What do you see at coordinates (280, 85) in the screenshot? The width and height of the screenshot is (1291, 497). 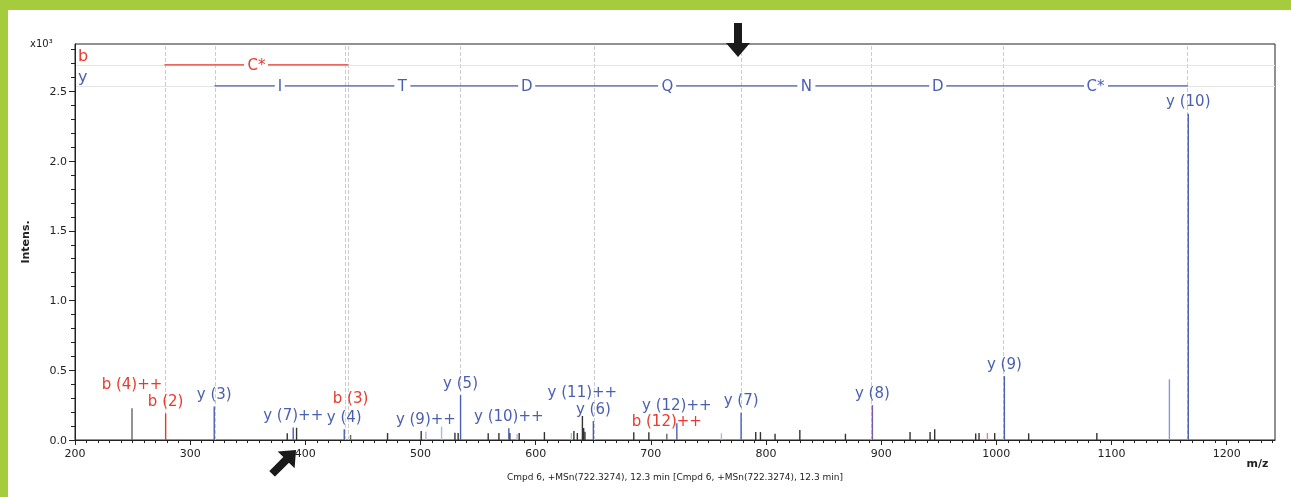 I see `annotation: I` at bounding box center [280, 85].